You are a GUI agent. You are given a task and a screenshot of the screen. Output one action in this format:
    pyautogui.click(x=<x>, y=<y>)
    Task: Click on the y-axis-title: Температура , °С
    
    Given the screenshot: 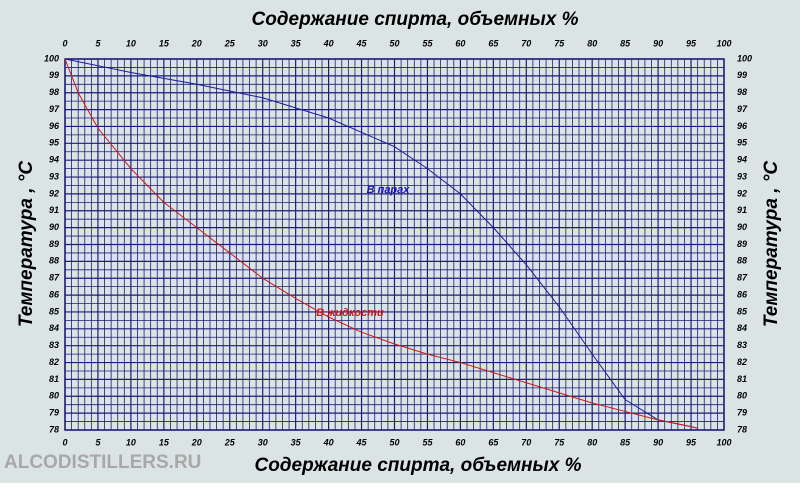 What is the action you would take?
    pyautogui.click(x=26, y=244)
    